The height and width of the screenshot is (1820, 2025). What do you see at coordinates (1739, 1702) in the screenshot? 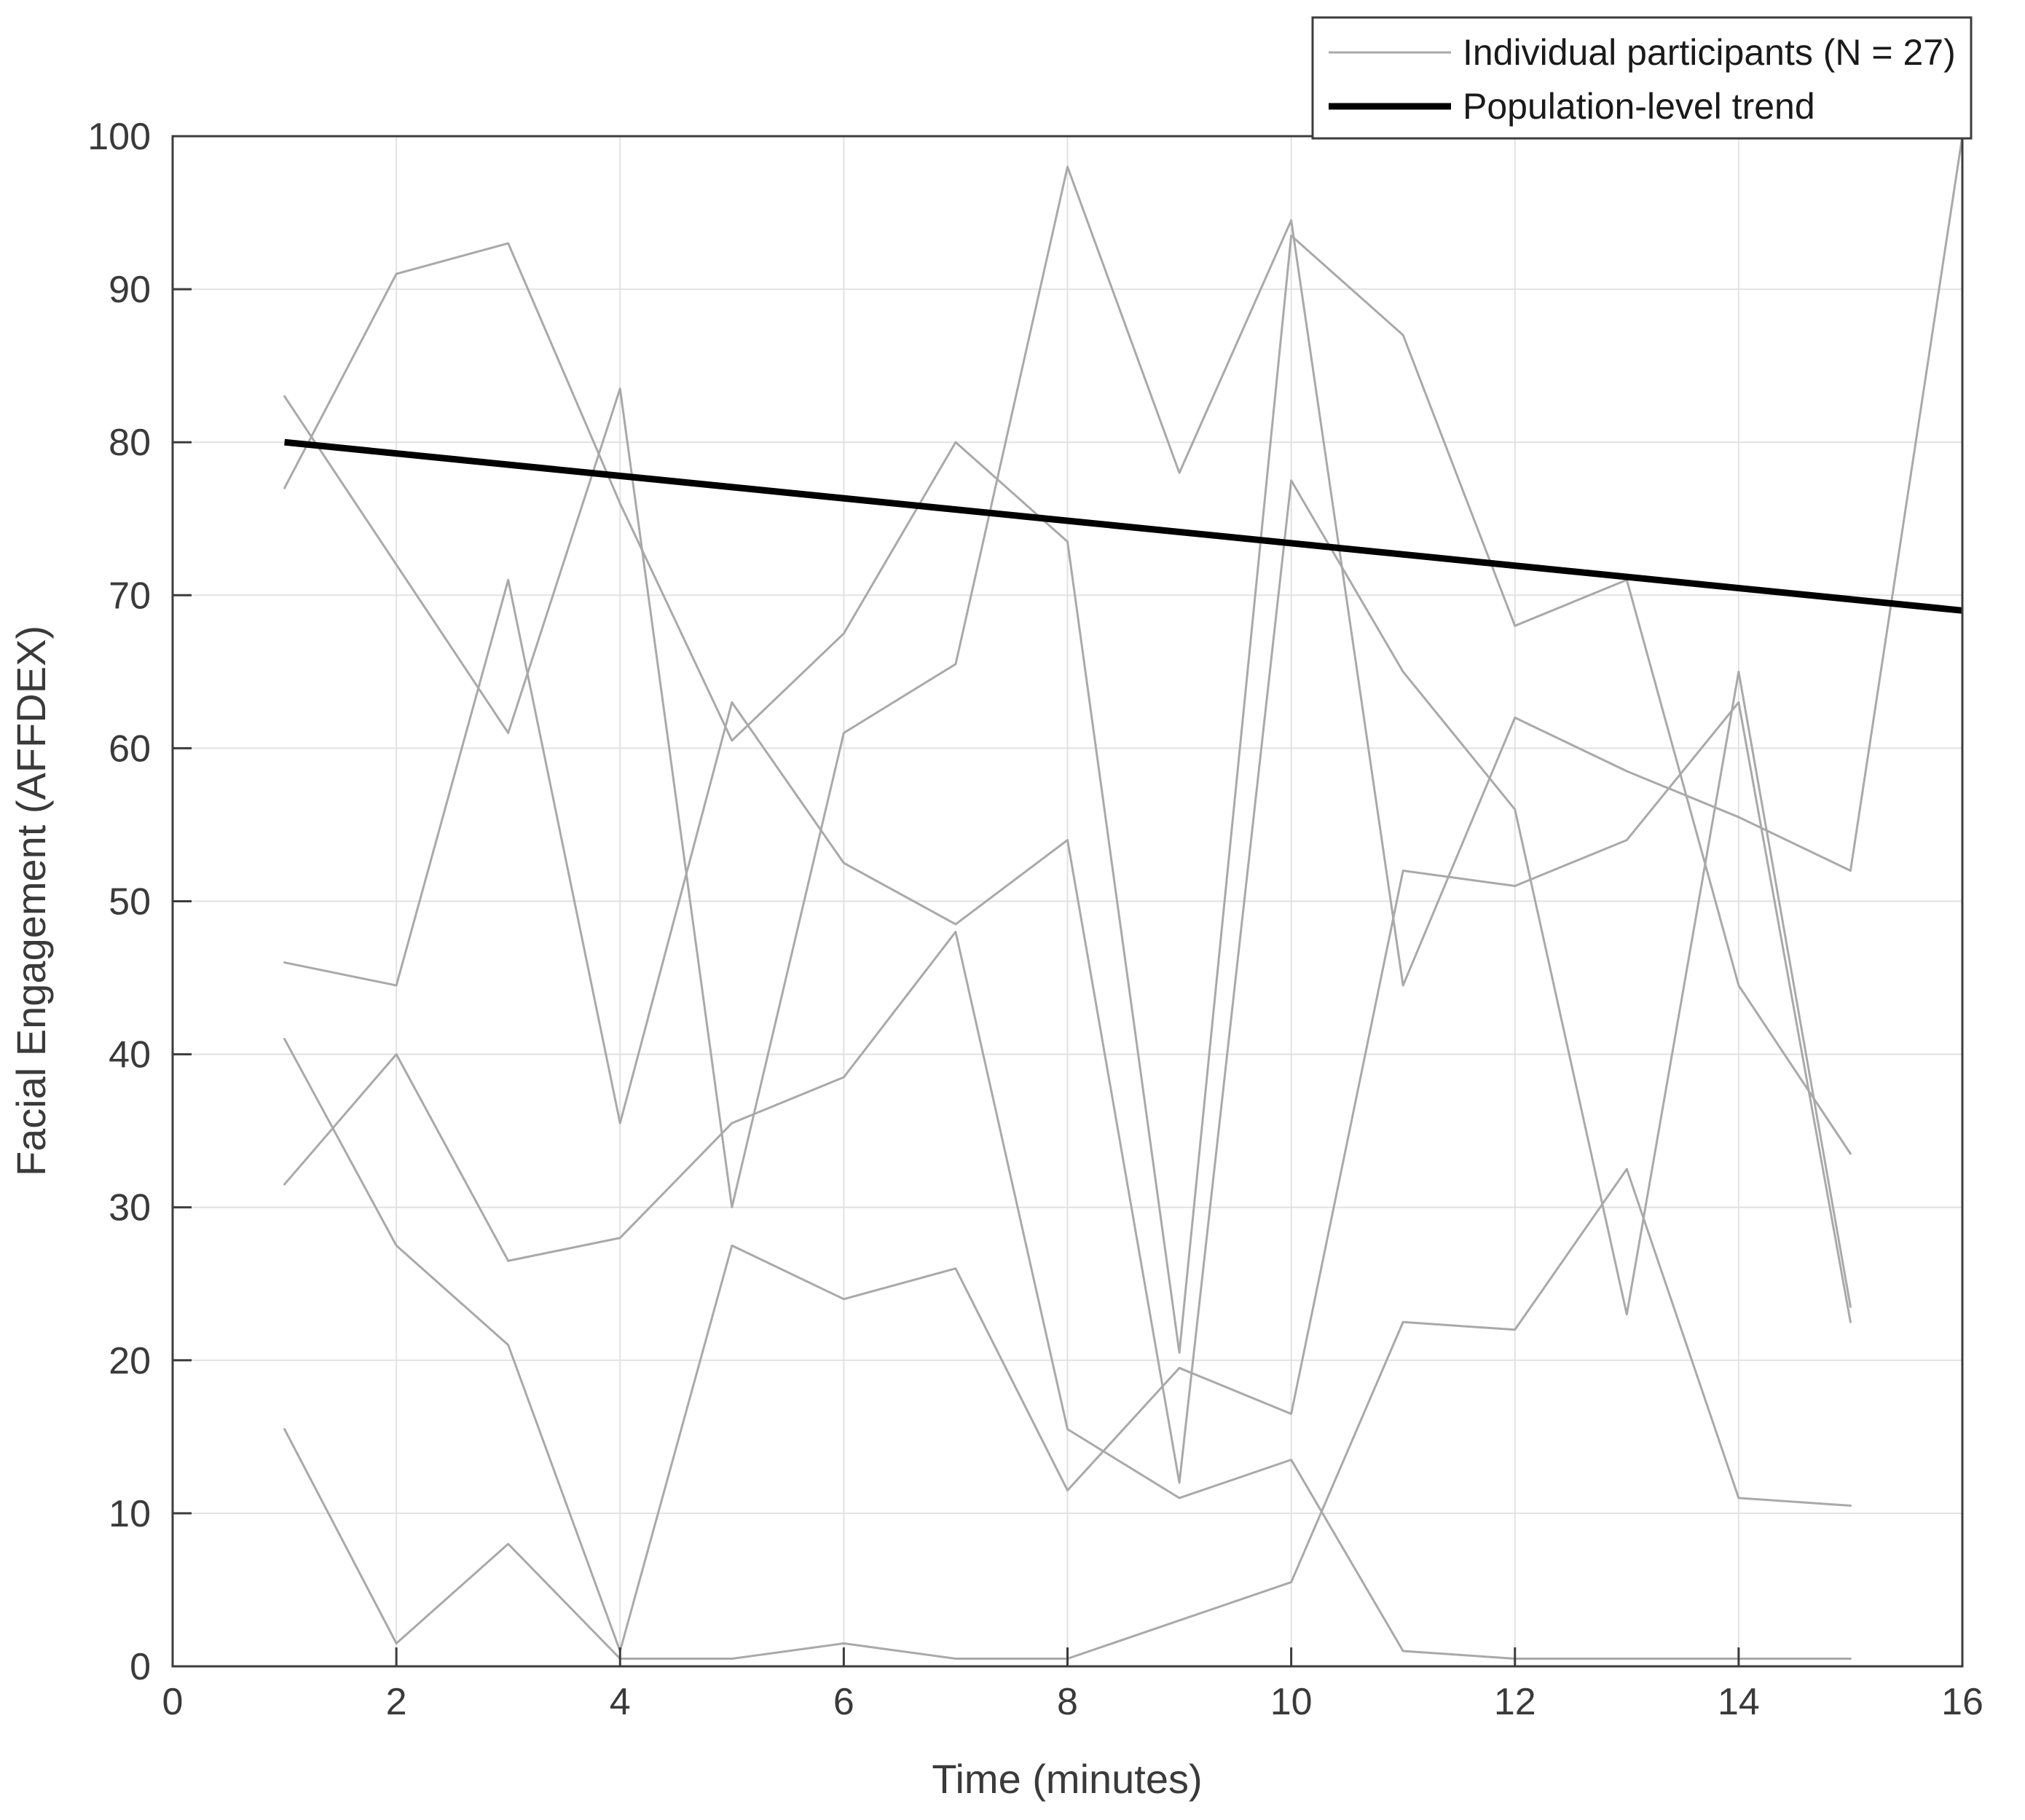
I see `x-tick-label: 14` at bounding box center [1739, 1702].